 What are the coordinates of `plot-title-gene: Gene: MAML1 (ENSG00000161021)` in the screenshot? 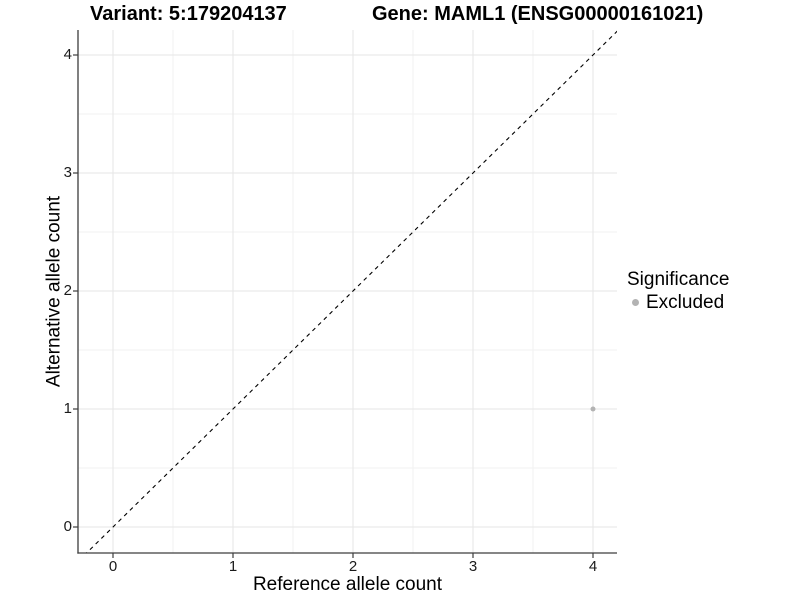 It's located at (538, 14).